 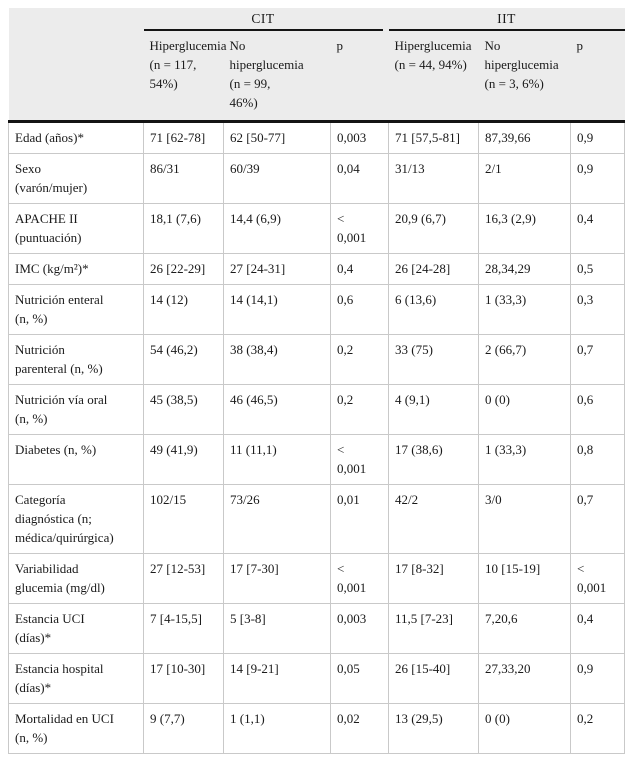 What do you see at coordinates (277, 309) in the screenshot?
I see `cell-cit-nohyper: 14 (14,1)` at bounding box center [277, 309].